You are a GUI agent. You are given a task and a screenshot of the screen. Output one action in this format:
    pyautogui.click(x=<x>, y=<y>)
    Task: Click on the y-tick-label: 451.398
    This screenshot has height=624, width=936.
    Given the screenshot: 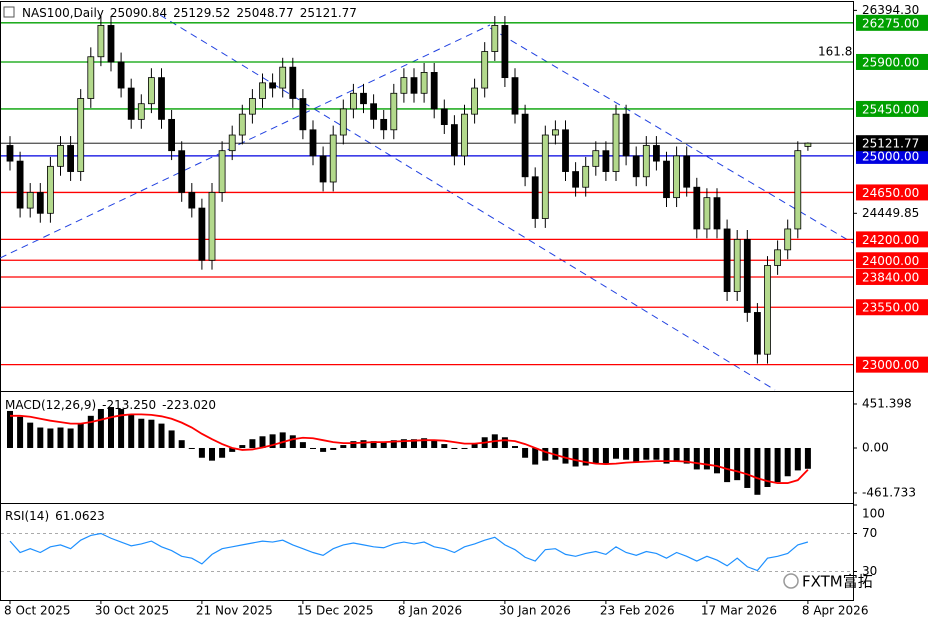 What is the action you would take?
    pyautogui.click(x=887, y=403)
    